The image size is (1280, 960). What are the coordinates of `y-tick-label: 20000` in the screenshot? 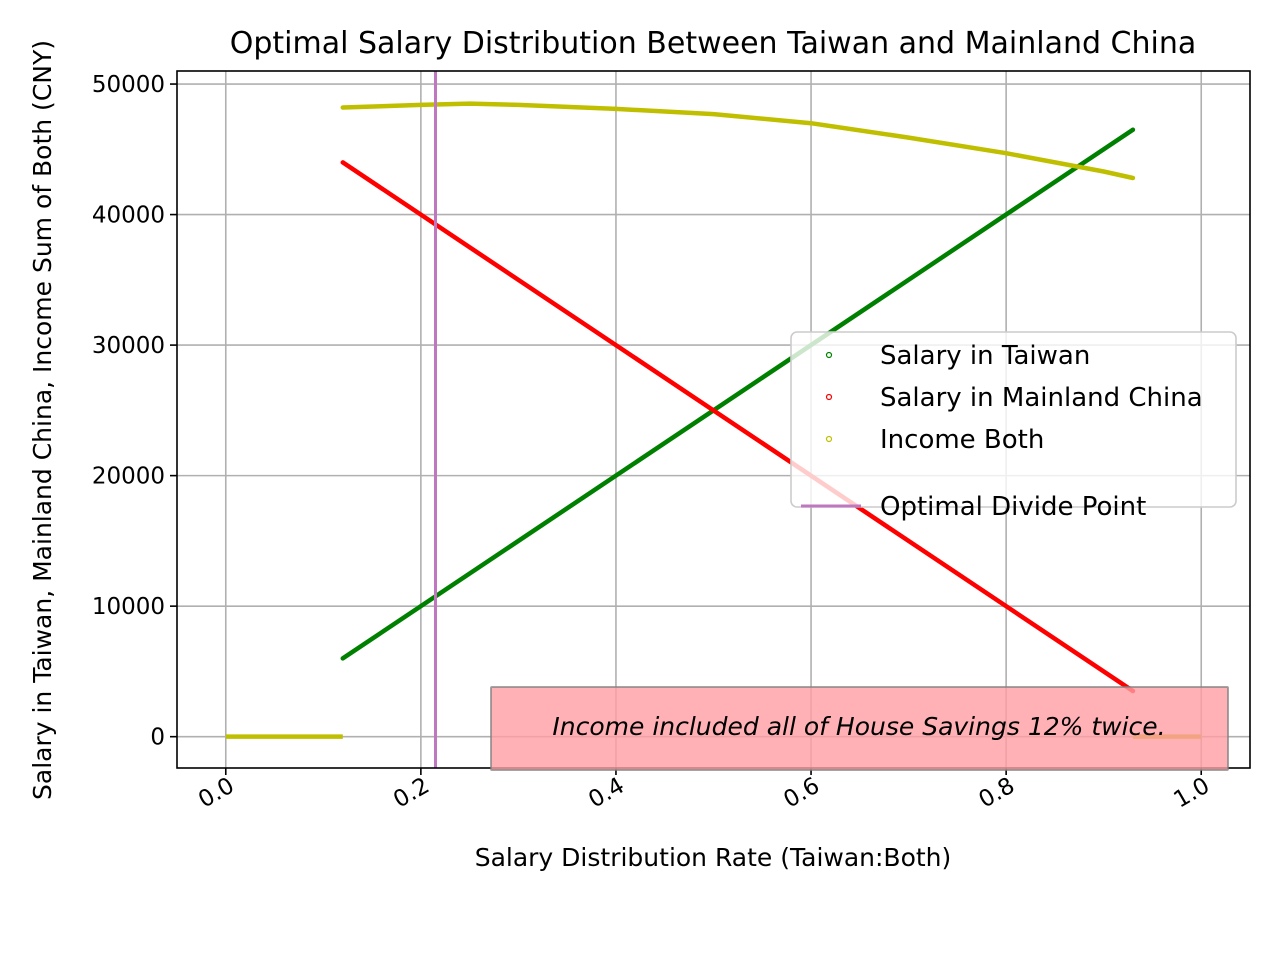 It's located at (128, 477).